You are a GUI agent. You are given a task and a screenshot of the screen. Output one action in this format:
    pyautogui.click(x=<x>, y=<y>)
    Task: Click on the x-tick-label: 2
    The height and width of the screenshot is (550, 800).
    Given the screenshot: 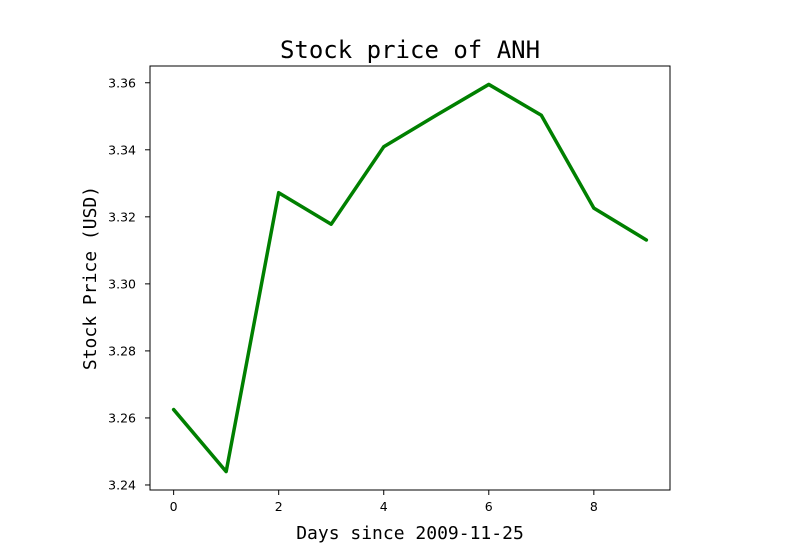 What is the action you would take?
    pyautogui.click(x=279, y=506)
    